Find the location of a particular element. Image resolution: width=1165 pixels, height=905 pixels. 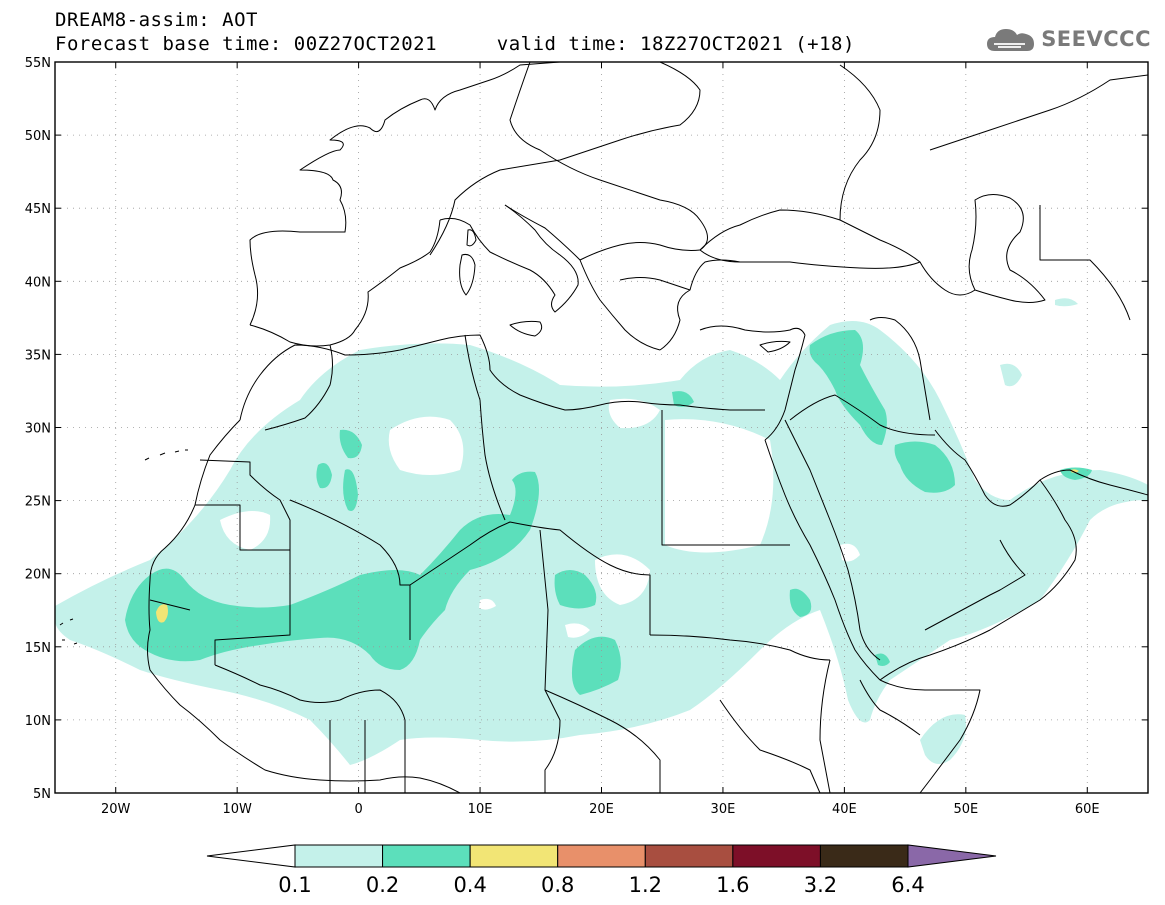

colorbar-label: 1.2 is located at coordinates (645, 885).